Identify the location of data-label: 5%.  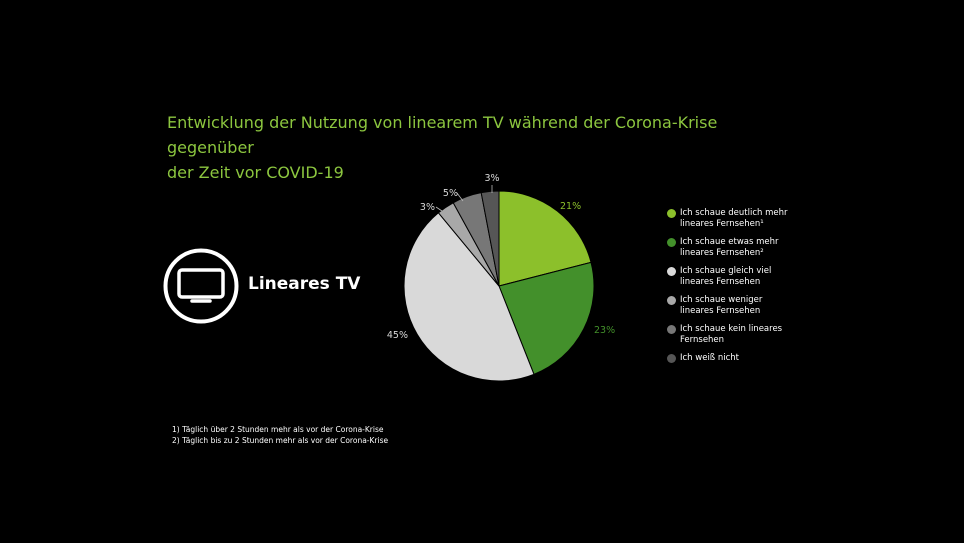
(450, 193).